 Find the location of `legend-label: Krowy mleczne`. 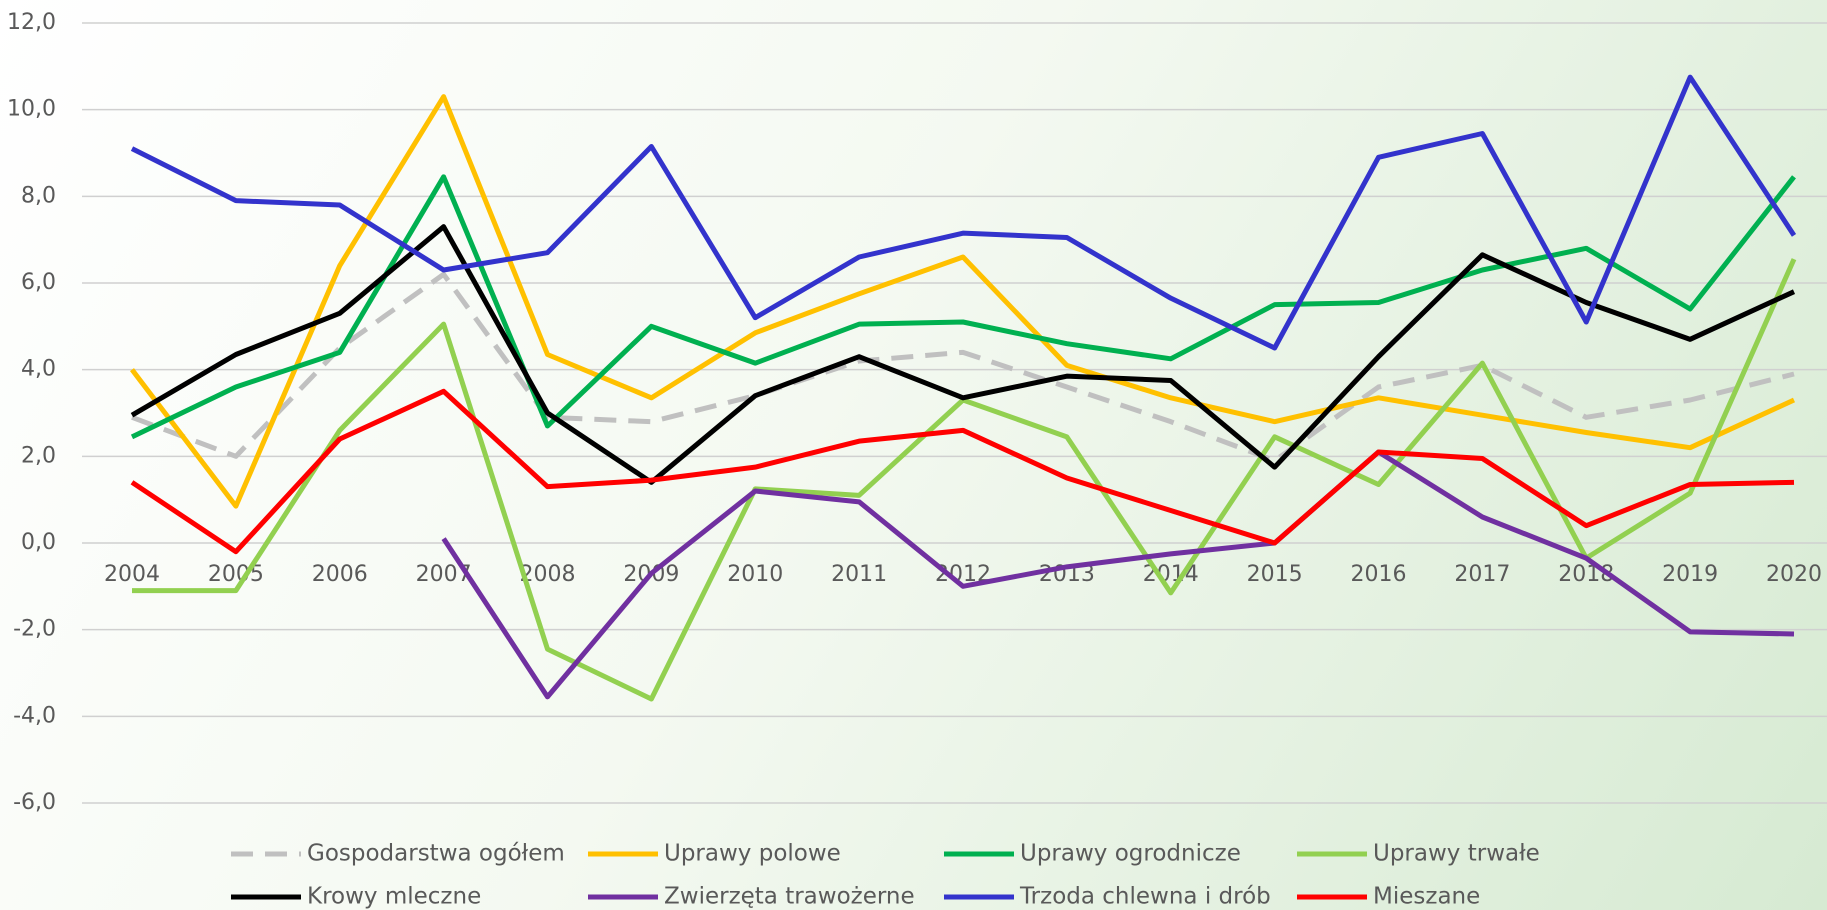

legend-label: Krowy mleczne is located at coordinates (394, 897).